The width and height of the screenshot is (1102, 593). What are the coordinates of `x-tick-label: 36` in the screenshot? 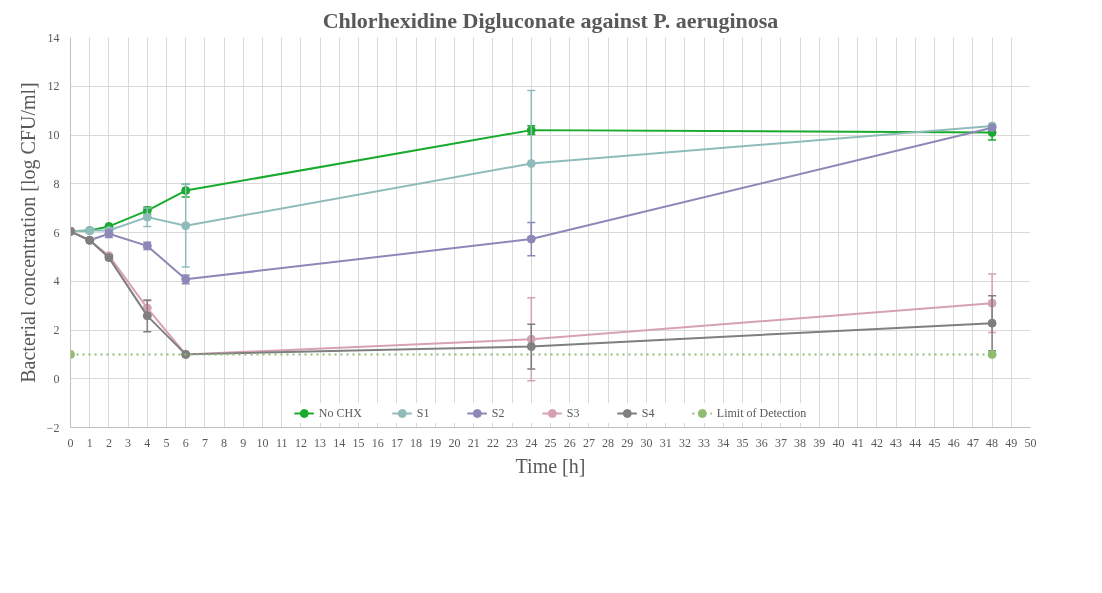 It's located at (761, 442).